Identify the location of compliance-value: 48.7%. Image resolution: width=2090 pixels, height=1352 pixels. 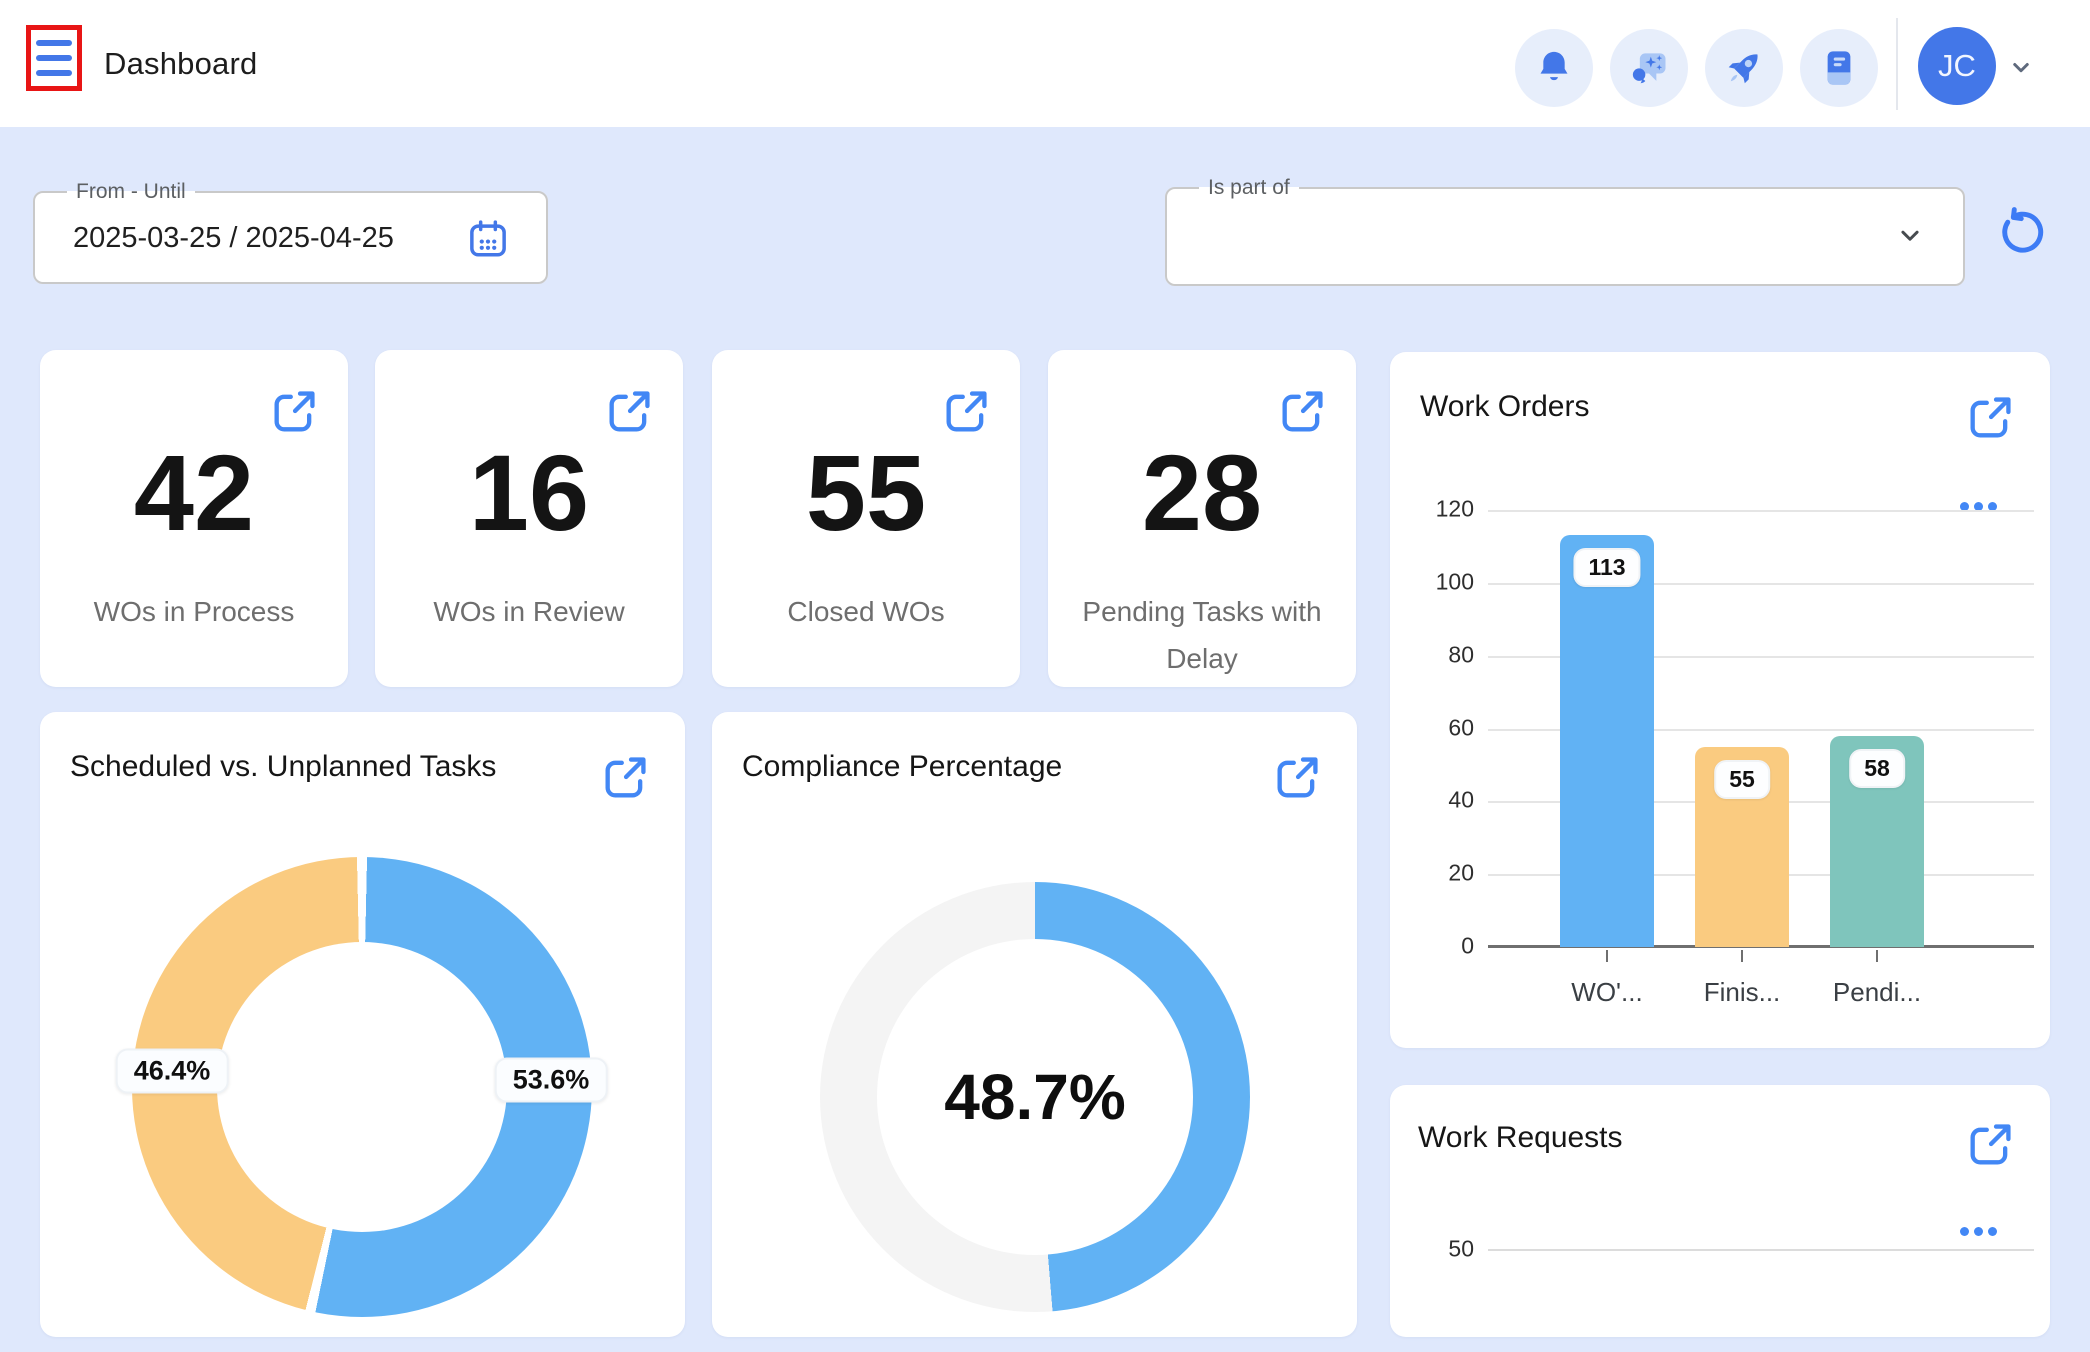
(1035, 1097).